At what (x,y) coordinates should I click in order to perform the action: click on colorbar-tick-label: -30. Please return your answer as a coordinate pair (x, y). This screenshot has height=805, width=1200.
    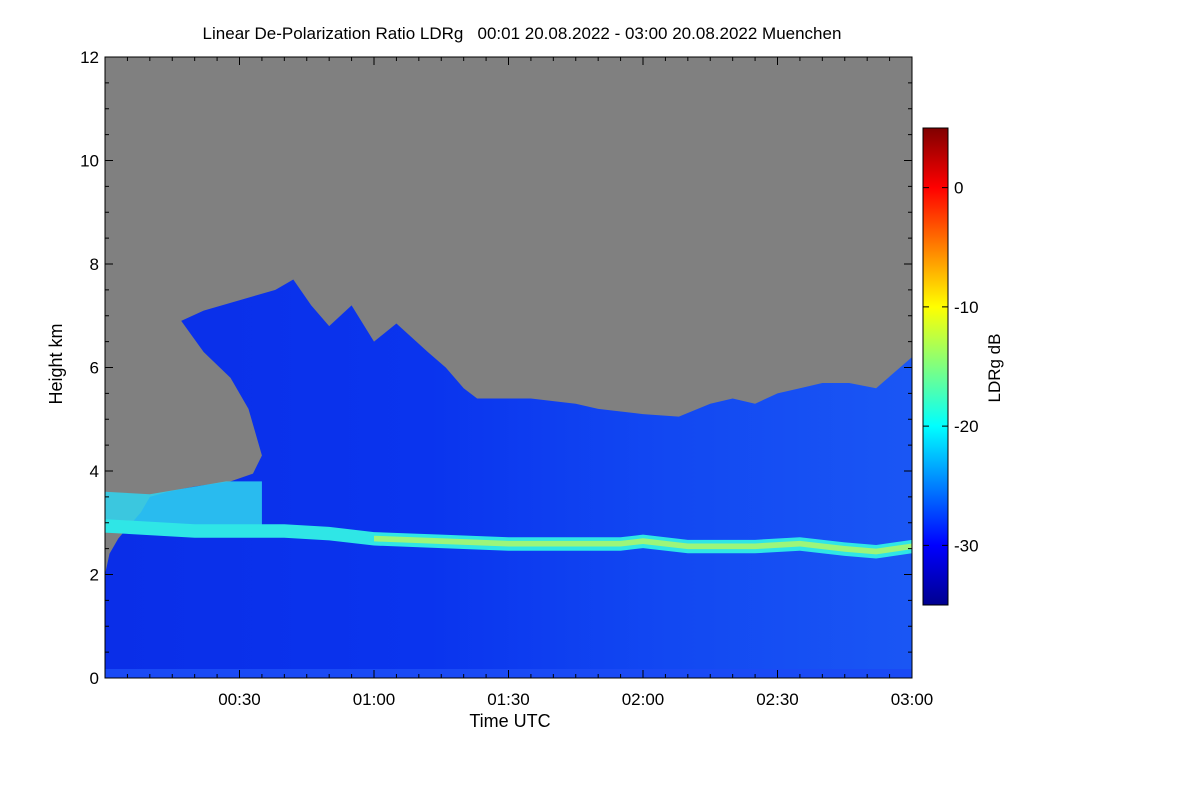
    Looking at the image, I should click on (966, 545).